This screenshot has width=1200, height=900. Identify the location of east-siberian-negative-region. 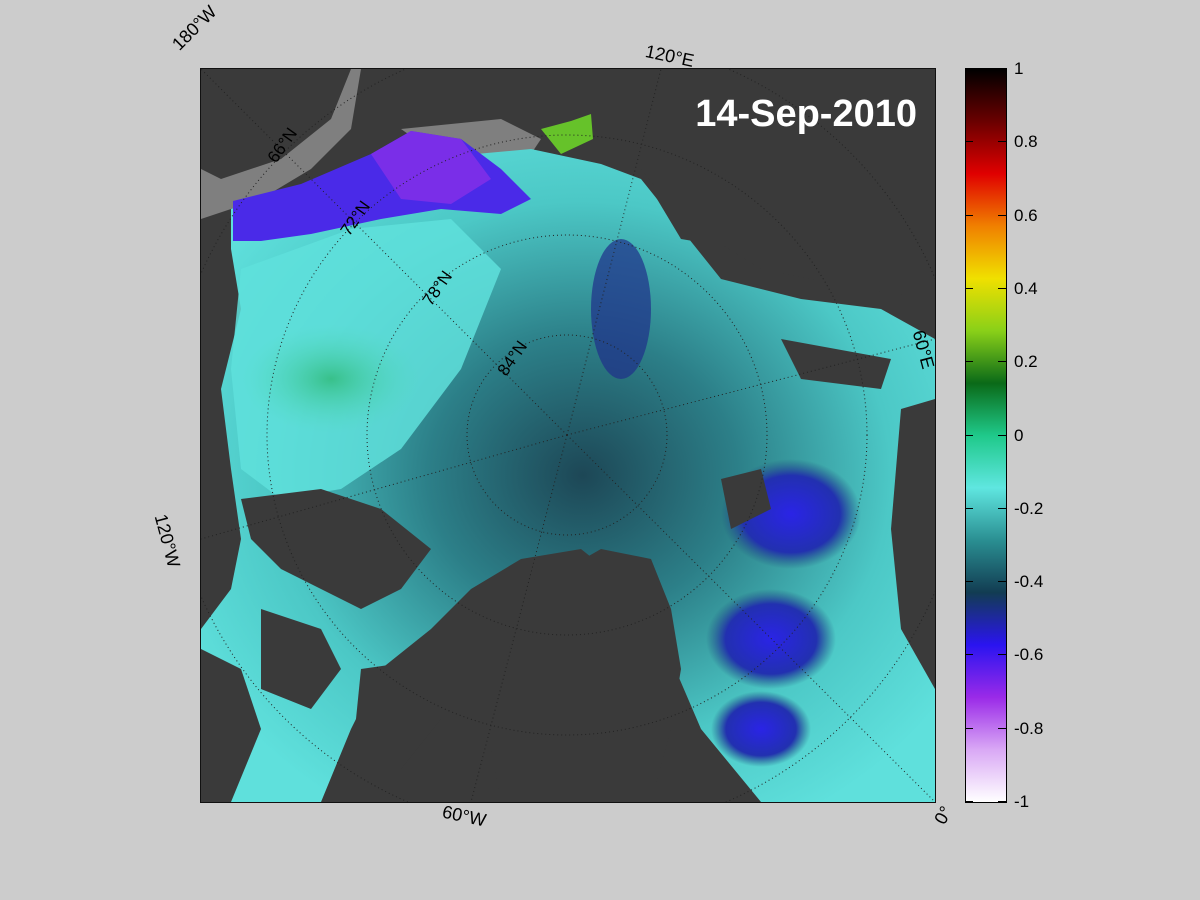
(621, 309).